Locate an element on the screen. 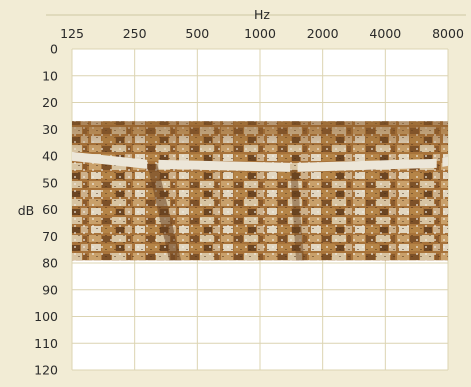  marble-railing-middle is located at coordinates (224, 165).